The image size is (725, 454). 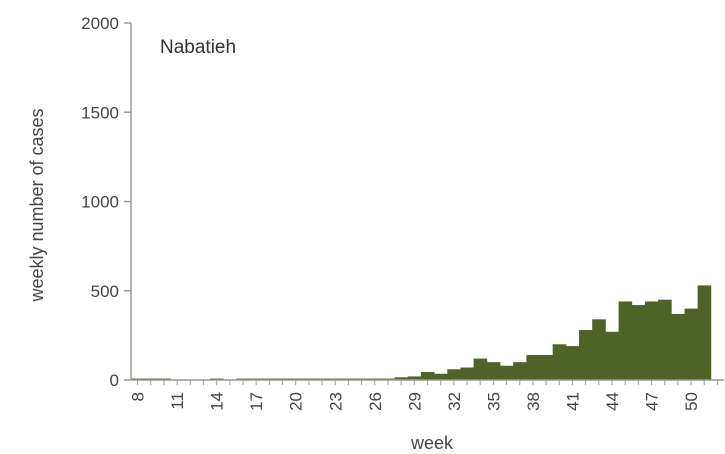 I want to click on x-tick-label: 8, so click(x=138, y=396).